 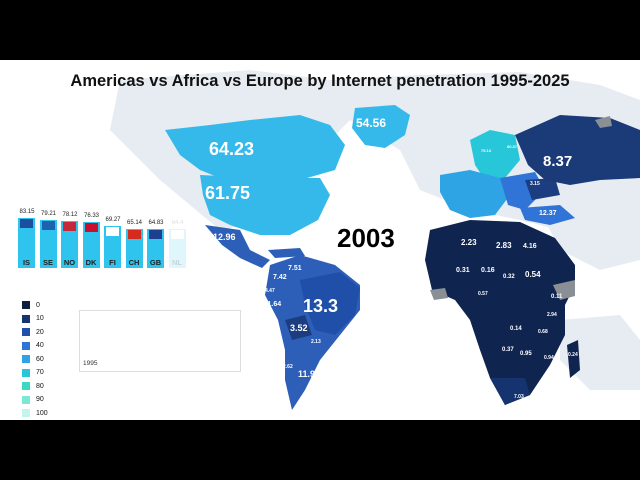 I want to click on map-label-libya: 2.83, so click(x=504, y=245).